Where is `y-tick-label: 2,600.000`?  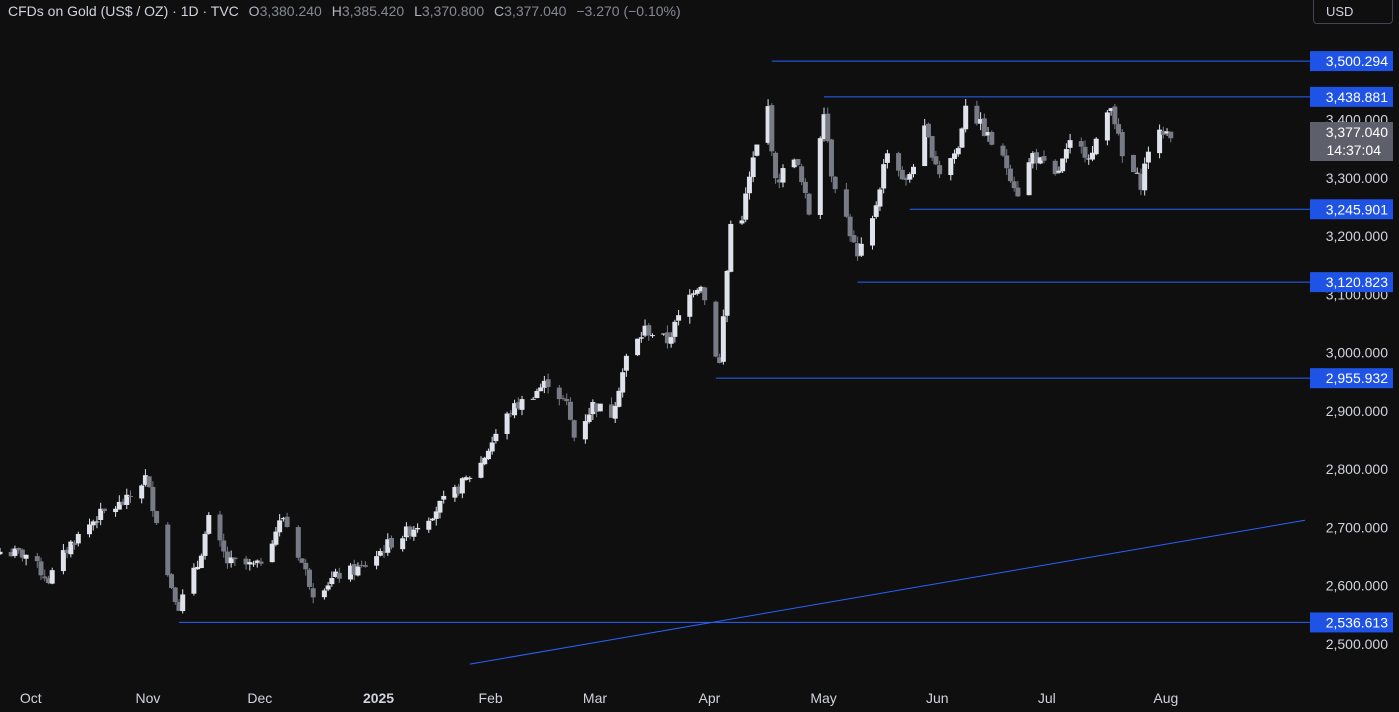 y-tick-label: 2,600.000 is located at coordinates (1357, 586).